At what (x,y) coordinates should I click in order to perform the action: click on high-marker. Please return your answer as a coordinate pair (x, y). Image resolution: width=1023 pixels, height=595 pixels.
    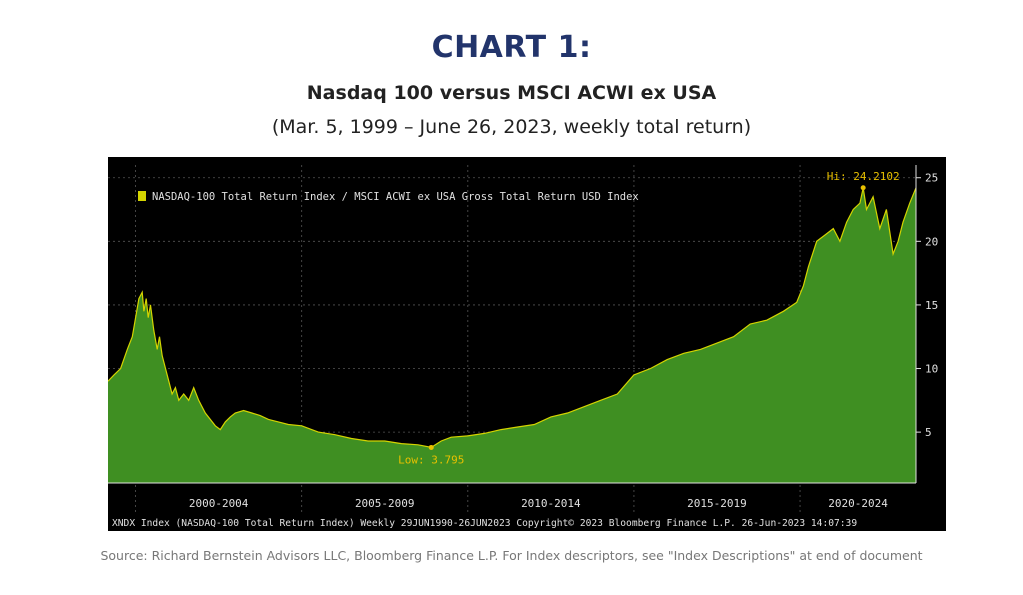
    Looking at the image, I should click on (863, 188).